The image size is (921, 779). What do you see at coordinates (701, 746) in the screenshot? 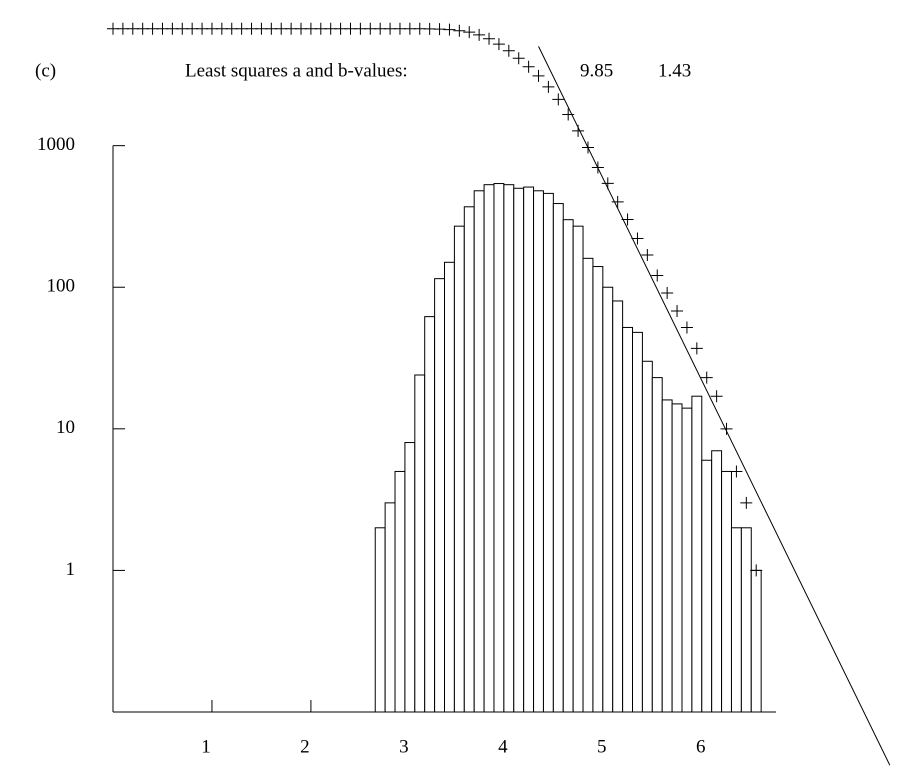
I see `x-tick-label: 6` at bounding box center [701, 746].